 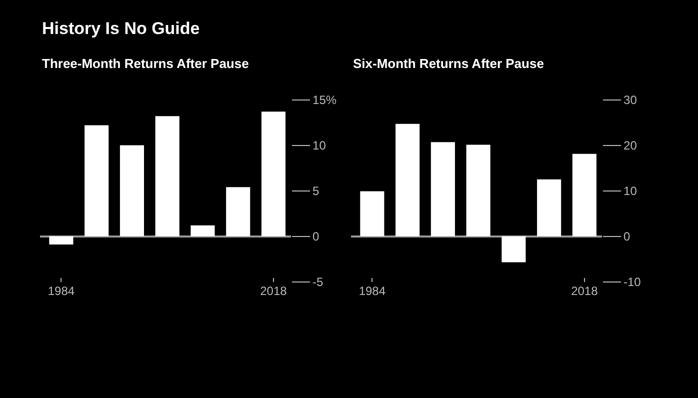 I want to click on chart-title: Three-Month Returns After Pause, so click(x=145, y=63).